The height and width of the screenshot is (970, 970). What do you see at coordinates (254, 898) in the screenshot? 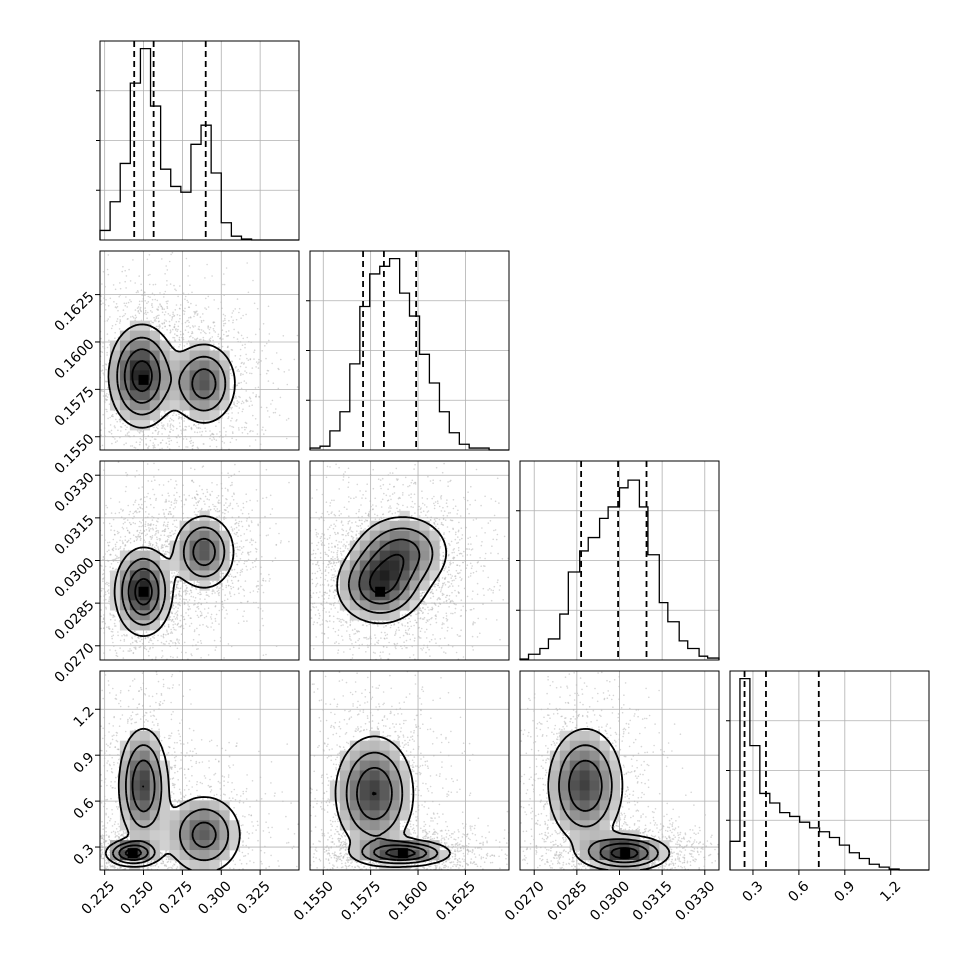
I see `x-tick-label: 0.325` at bounding box center [254, 898].